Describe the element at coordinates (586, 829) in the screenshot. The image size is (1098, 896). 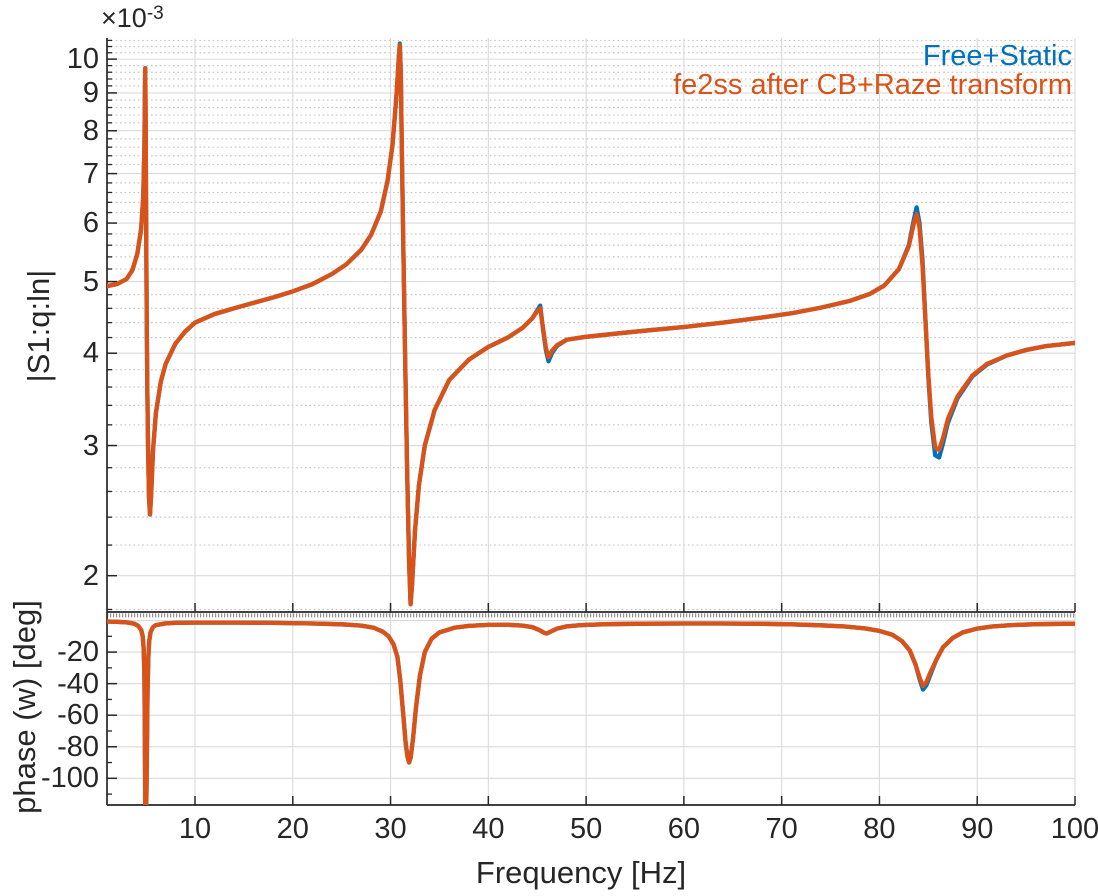
I see `x-tick-50: 50` at that location.